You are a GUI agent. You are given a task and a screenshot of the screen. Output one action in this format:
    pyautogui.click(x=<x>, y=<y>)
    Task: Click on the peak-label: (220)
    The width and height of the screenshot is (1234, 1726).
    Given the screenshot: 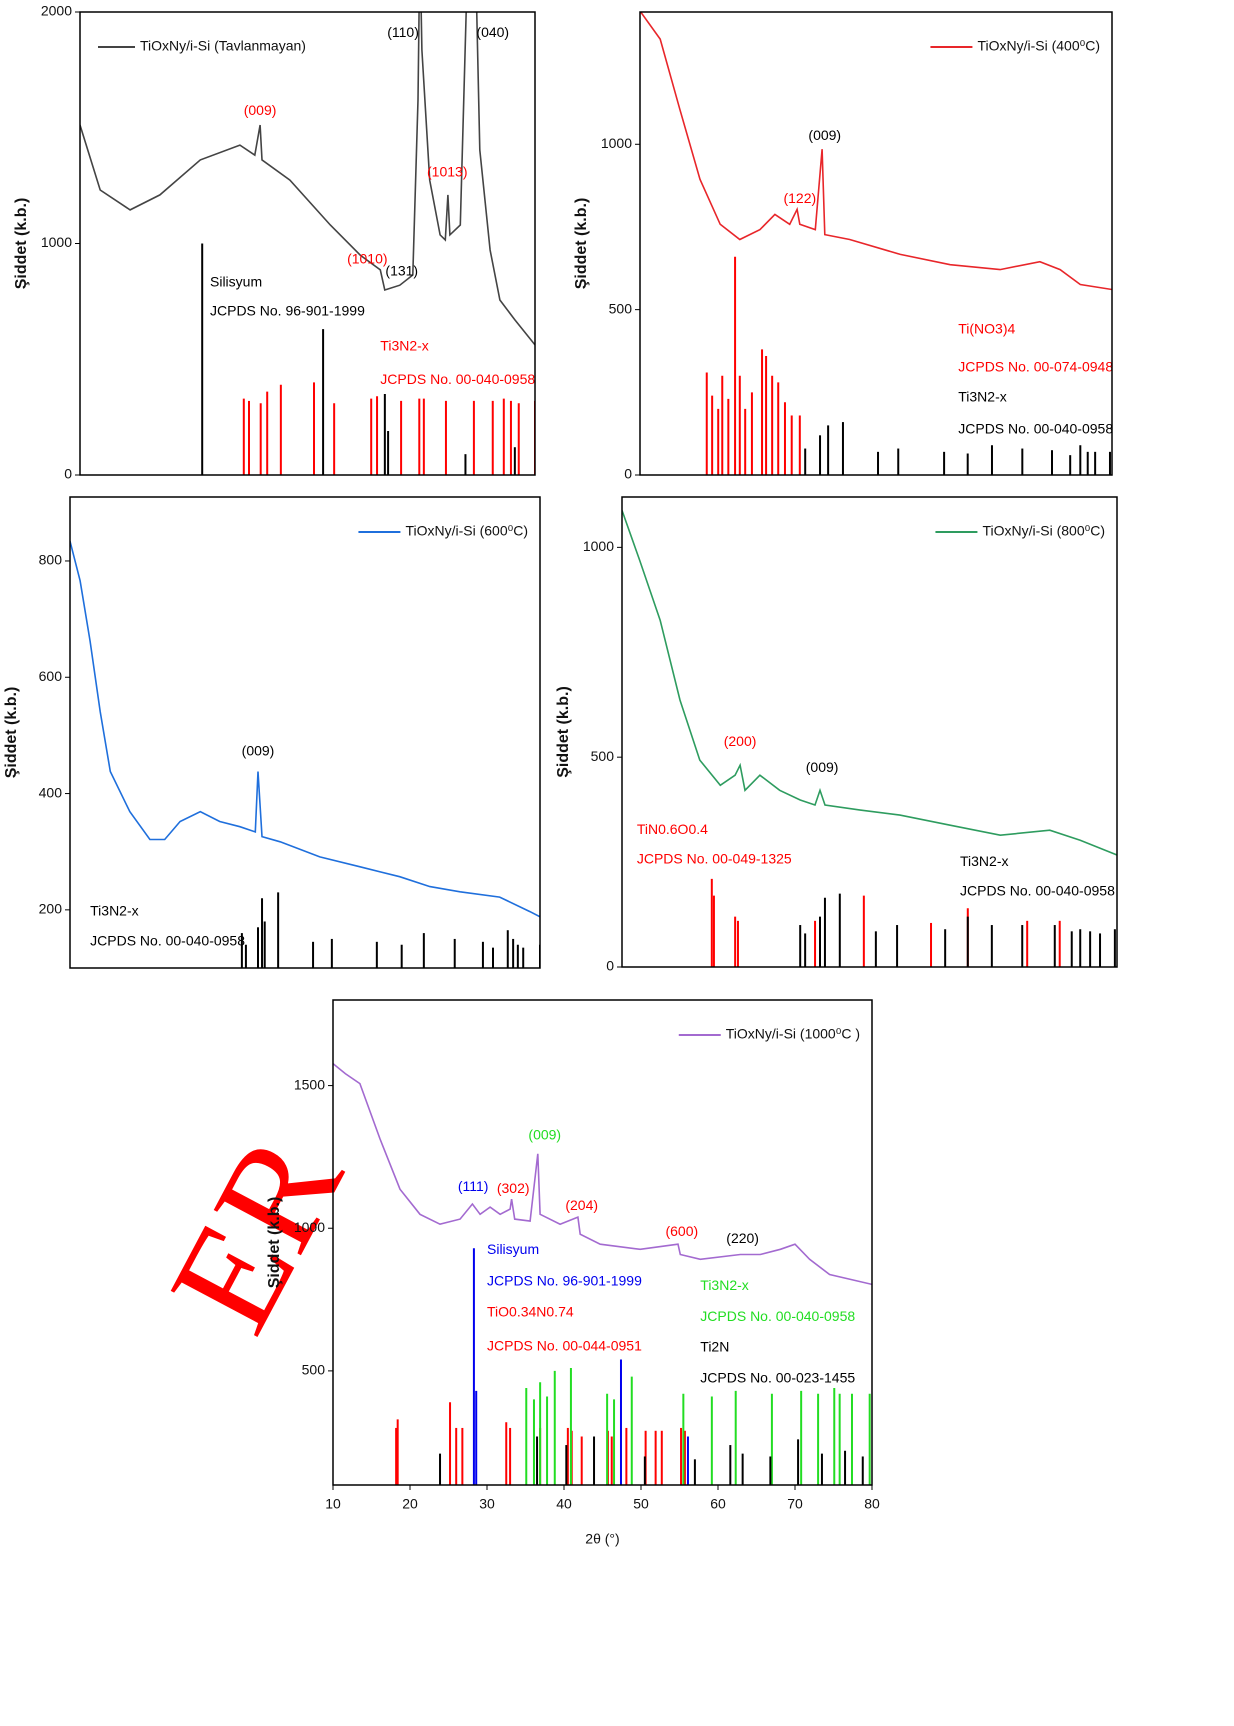 What is the action you would take?
    pyautogui.click(x=742, y=1238)
    